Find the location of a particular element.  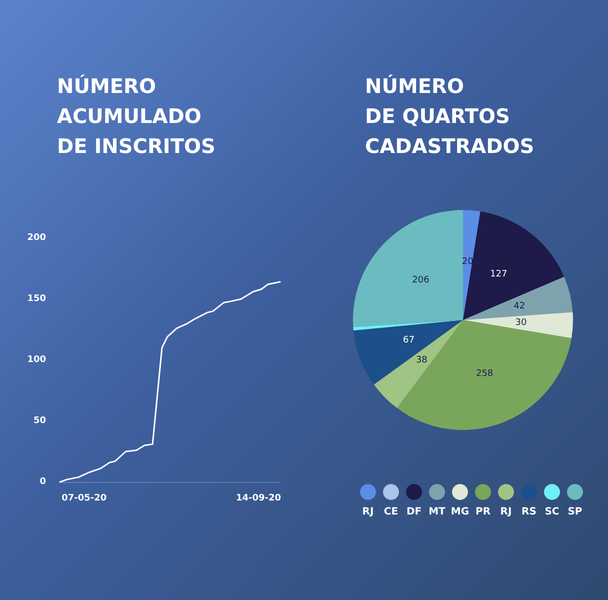

data-label: 42 is located at coordinates (520, 306).